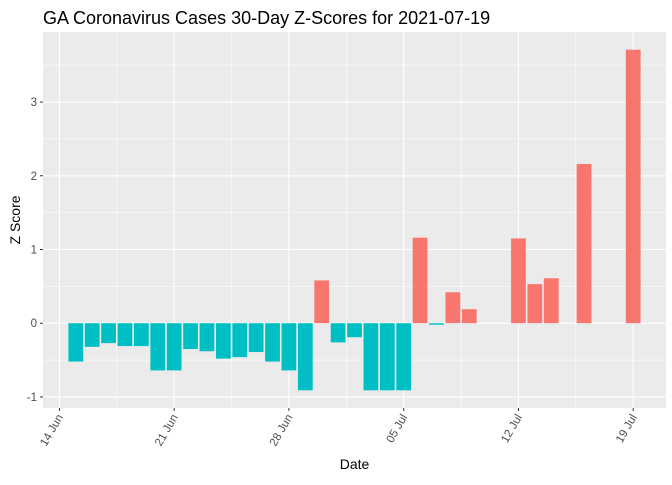 Image resolution: width=672 pixels, height=485 pixels. What do you see at coordinates (398, 429) in the screenshot?
I see `x-tick-label: 05 Jul` at bounding box center [398, 429].